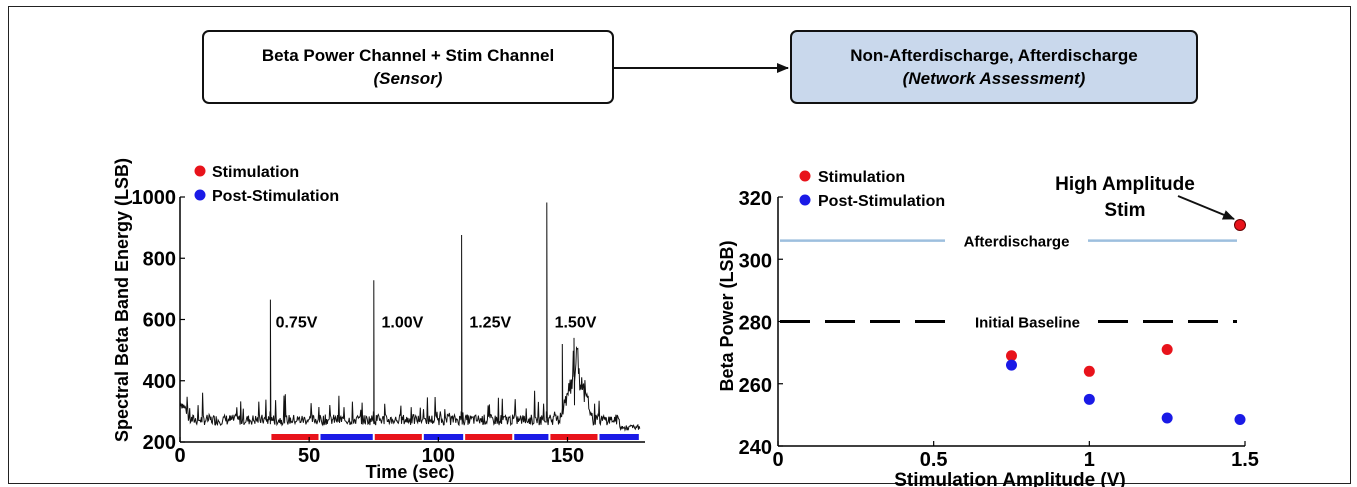 This screenshot has width=1357, height=487. Describe the element at coordinates (403, 323) in the screenshot. I see `voltage-annotation: 1.00V` at that location.